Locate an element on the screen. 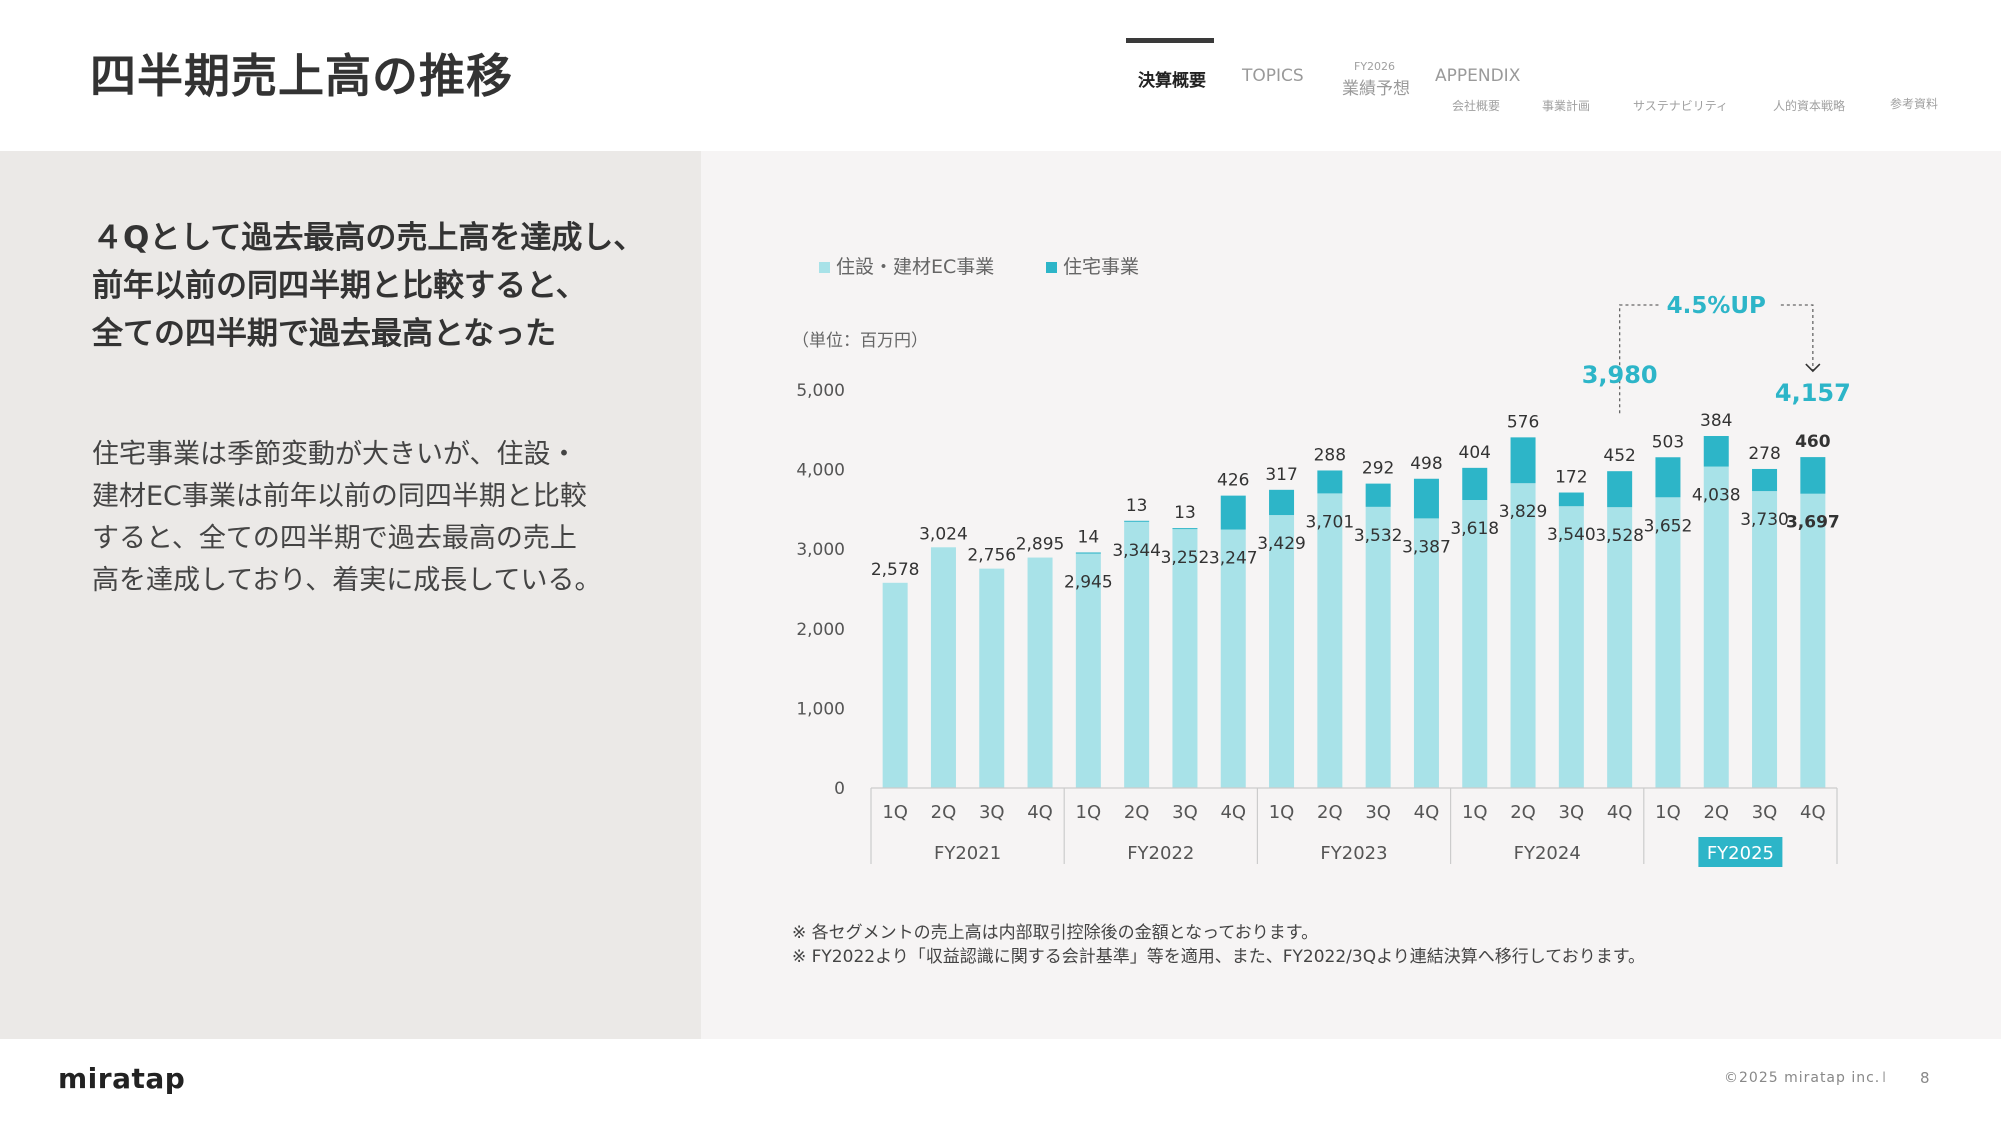 The image size is (2001, 1125). year-label: FY2021 is located at coordinates (967, 853).